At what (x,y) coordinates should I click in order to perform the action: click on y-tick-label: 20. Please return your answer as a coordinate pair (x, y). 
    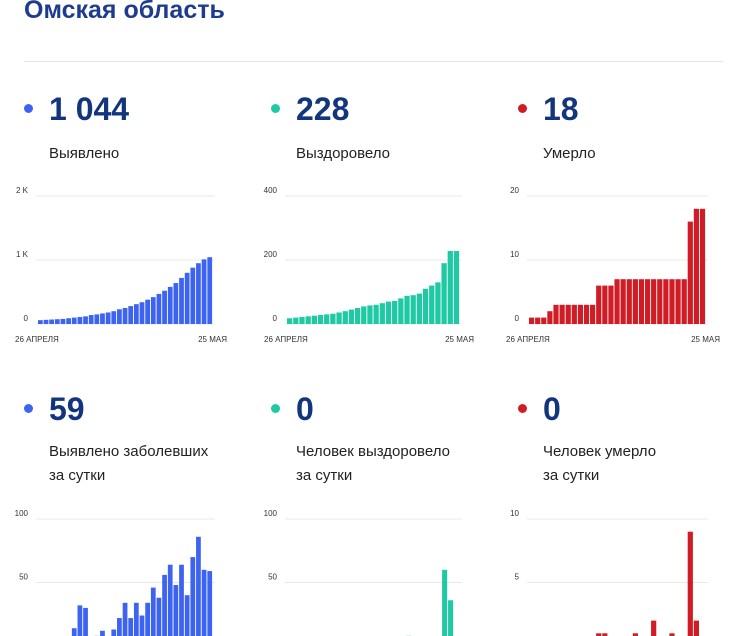
    Looking at the image, I should click on (514, 190).